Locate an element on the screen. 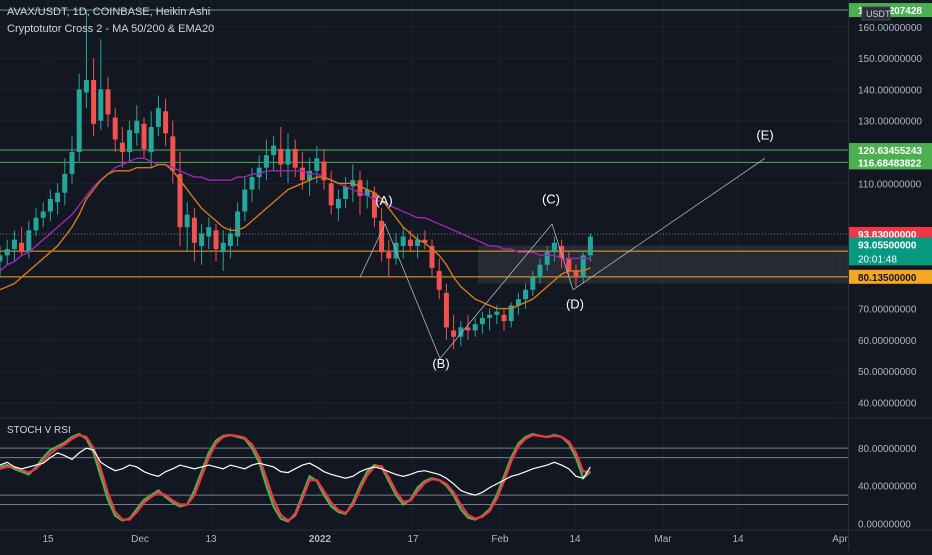  wave-projection is located at coordinates (669, 224).